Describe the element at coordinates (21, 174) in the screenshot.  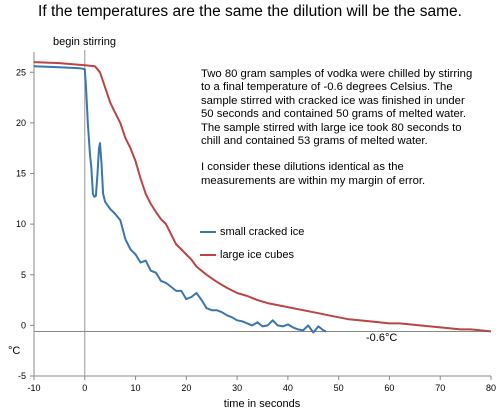
I see `y-tick-label: 15` at that location.